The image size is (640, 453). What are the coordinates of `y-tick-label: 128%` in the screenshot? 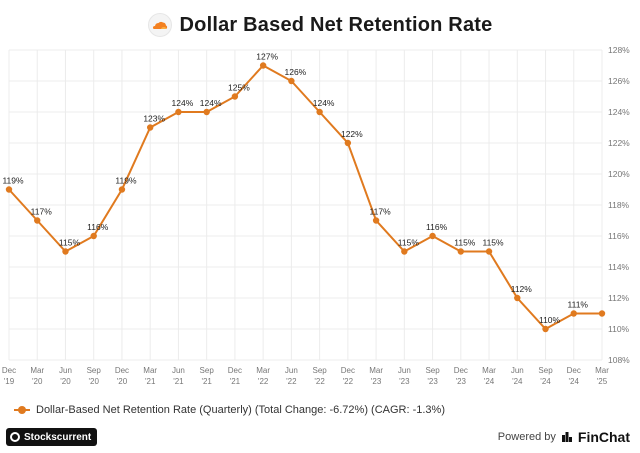 It's located at (619, 50).